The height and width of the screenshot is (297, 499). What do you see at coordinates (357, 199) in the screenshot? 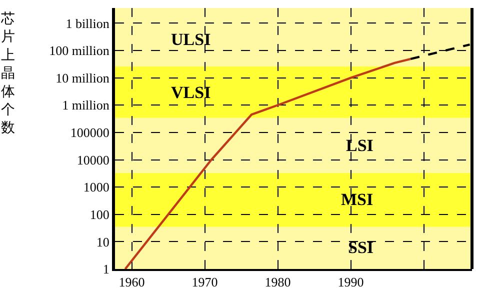
I see `band-label: MSI` at bounding box center [357, 199].